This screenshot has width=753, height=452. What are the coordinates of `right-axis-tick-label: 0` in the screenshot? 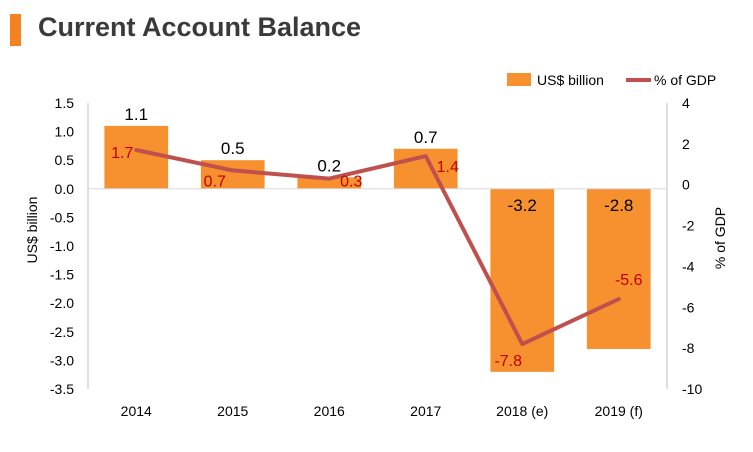 It's located at (686, 185).